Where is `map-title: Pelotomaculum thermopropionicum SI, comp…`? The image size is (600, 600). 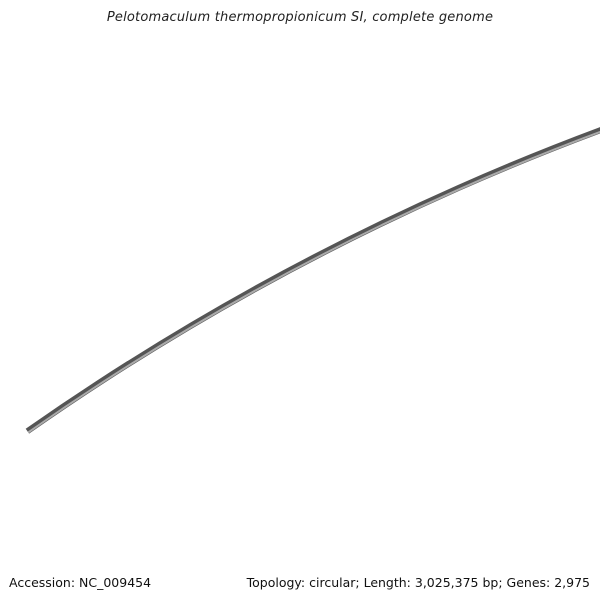 map-title: Pelotomaculum thermopropionicum SI, comp… is located at coordinates (300, 17).